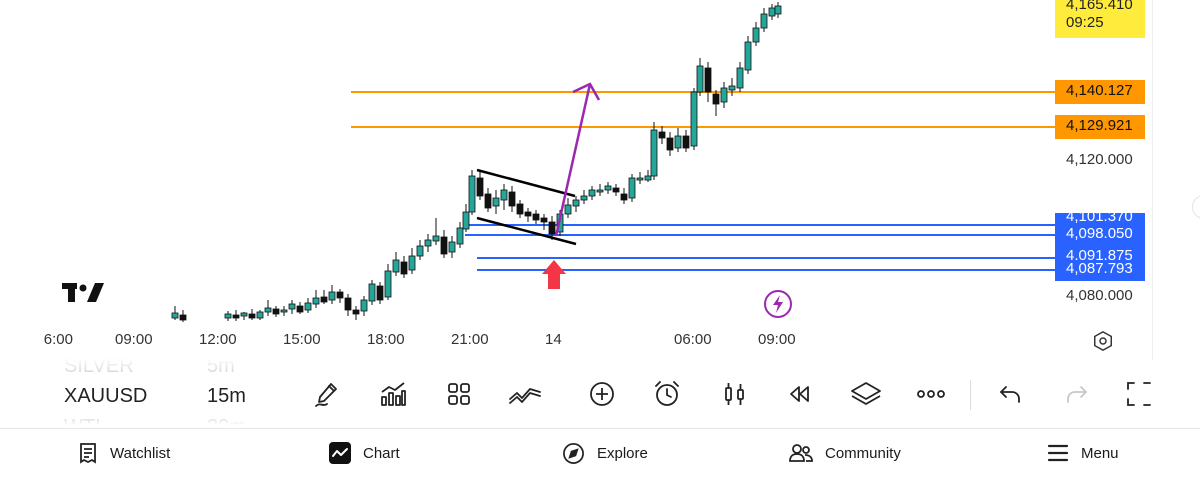  Describe the element at coordinates (83, 292) in the screenshot. I see `tradingview-logo` at that location.